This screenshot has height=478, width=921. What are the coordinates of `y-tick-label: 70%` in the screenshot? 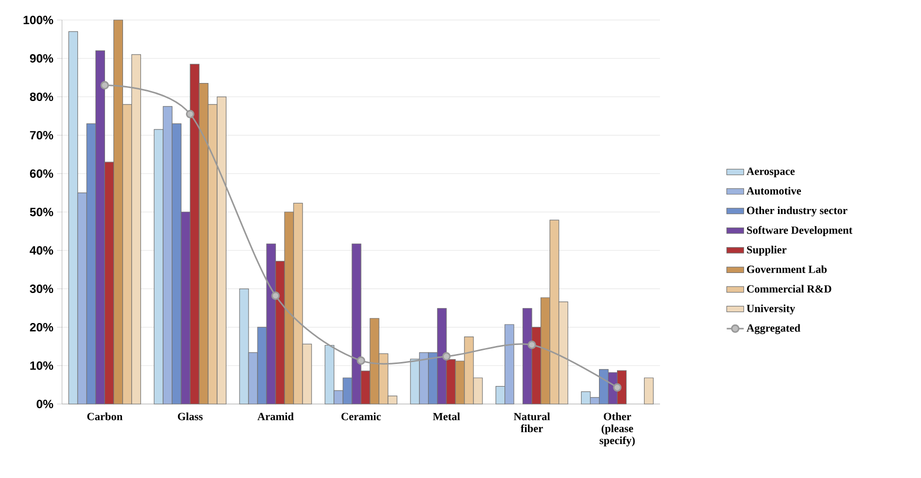 It's located at (42, 135).